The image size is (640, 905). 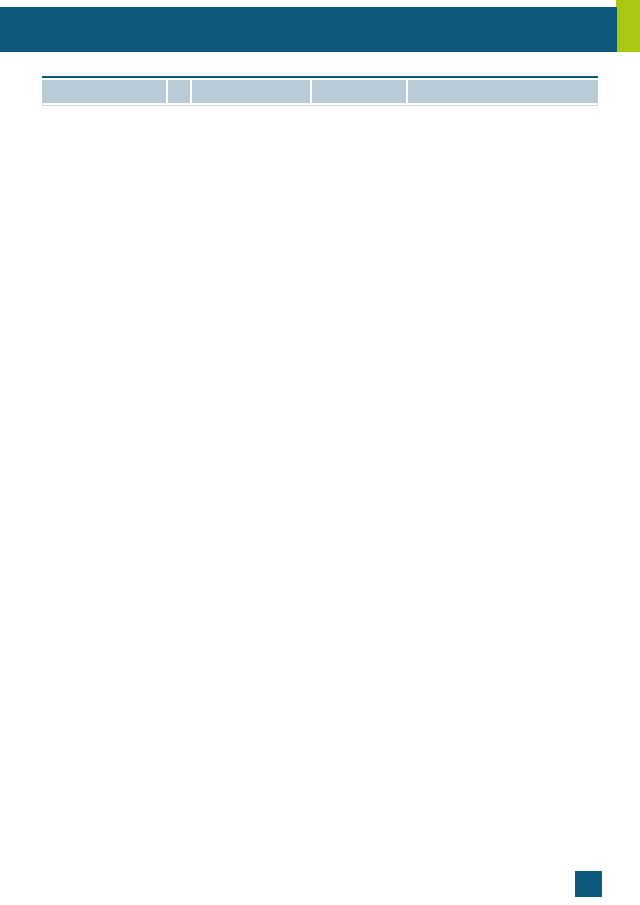 I want to click on page-number-badge, so click(x=588, y=884).